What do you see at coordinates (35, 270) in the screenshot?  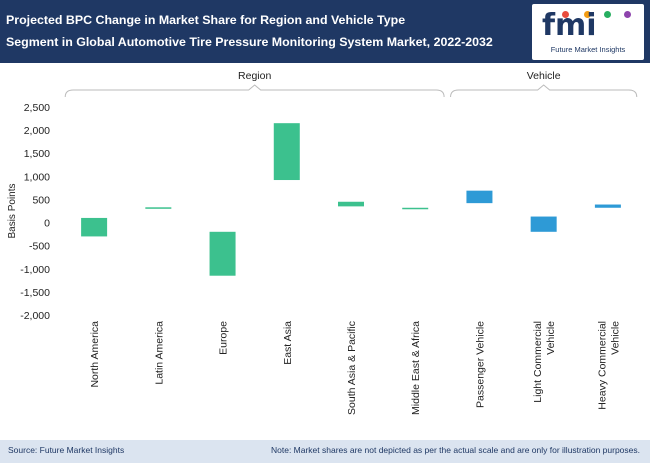 I see `y-tick-label: -1,000` at bounding box center [35, 270].